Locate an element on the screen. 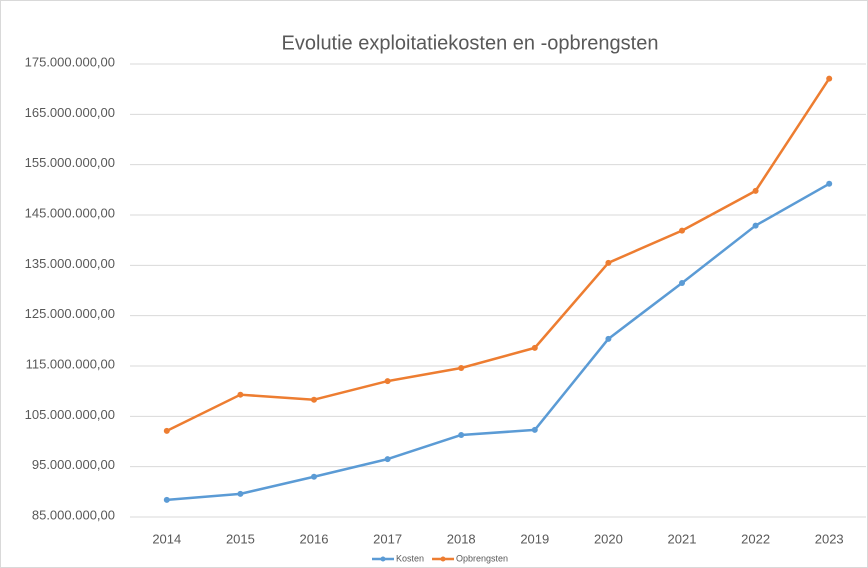  x-tick-label: 2019 is located at coordinates (534, 538).